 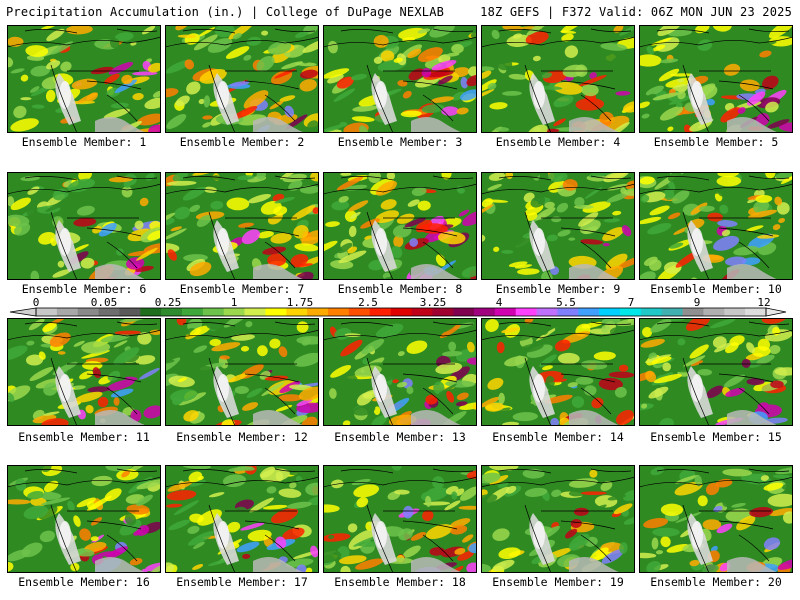 I want to click on ensemble-member-caption: Ensemble Member: 8, so click(x=400, y=289).